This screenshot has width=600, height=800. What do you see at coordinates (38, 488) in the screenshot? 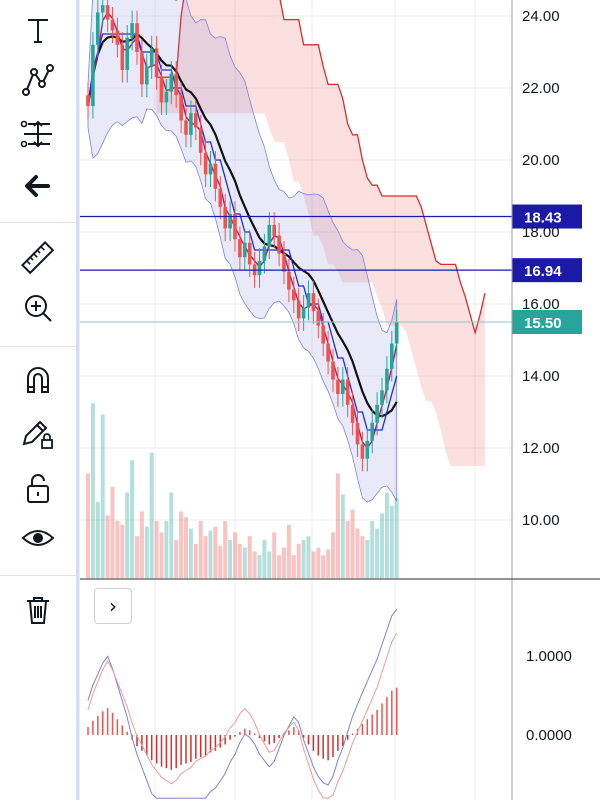
I see `lock-tool` at bounding box center [38, 488].